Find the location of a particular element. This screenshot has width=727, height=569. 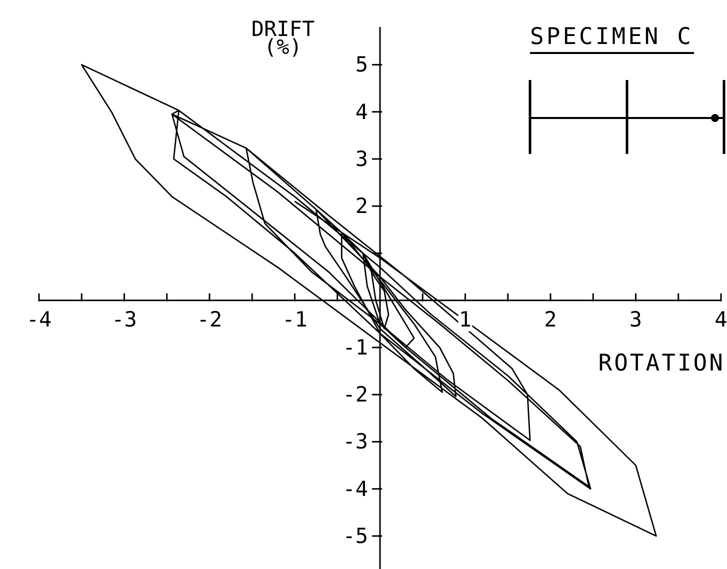

x-tick-label: 2 is located at coordinates (550, 319).